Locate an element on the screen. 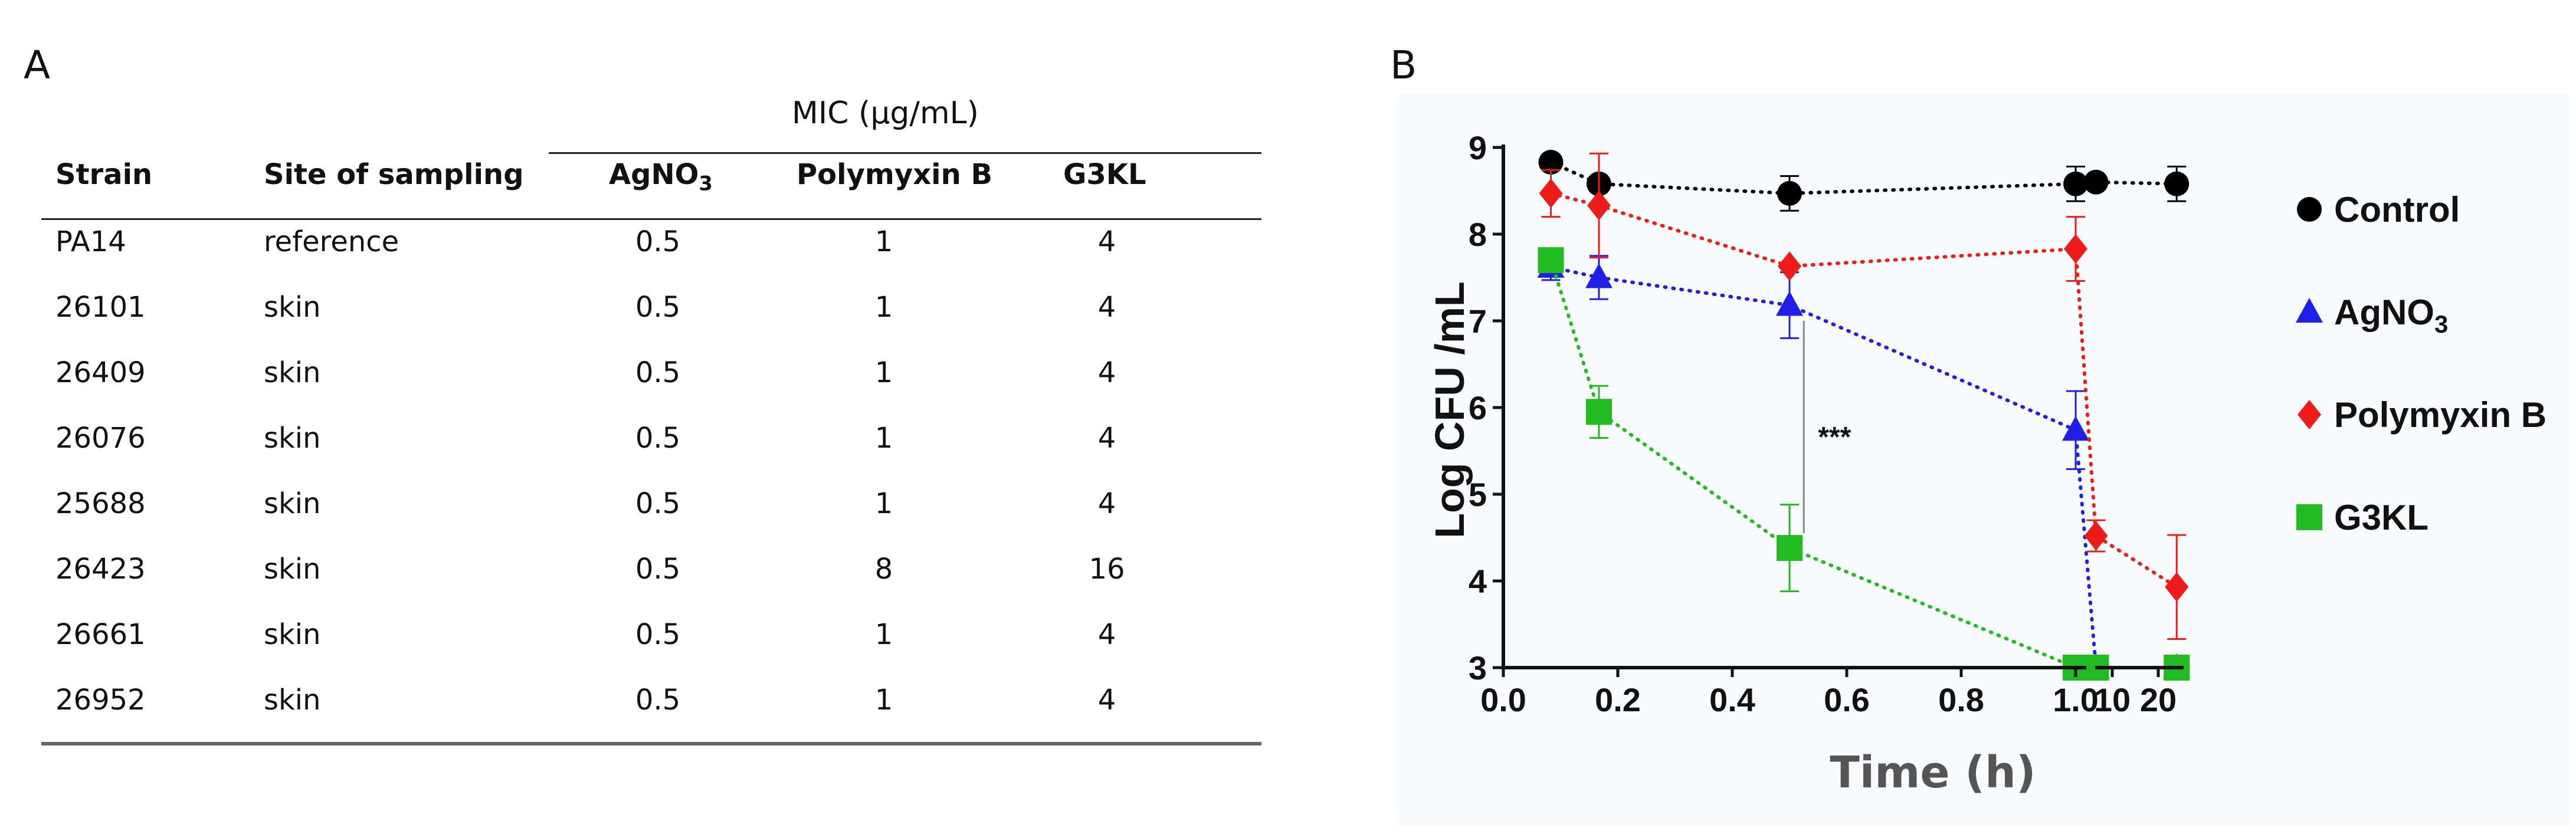  header-rule is located at coordinates (651, 219).